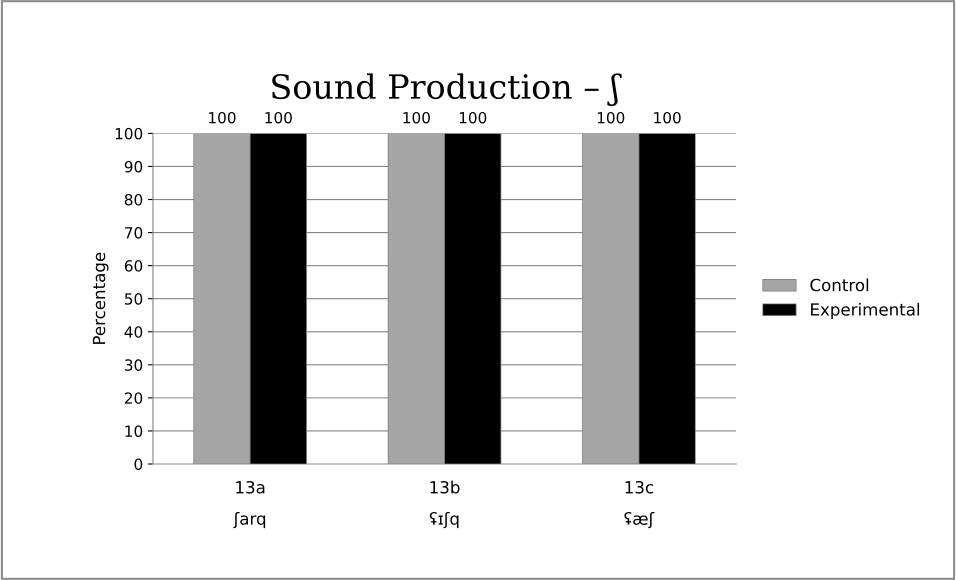 Image resolution: width=956 pixels, height=580 pixels. Describe the element at coordinates (133, 266) in the screenshot. I see `y-tick-label: 60` at that location.